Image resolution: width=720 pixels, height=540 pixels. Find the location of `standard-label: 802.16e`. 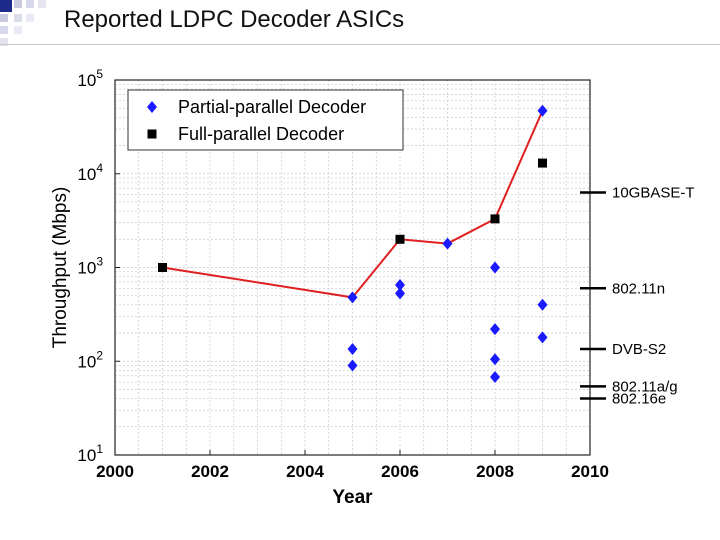

standard-label: 802.16e is located at coordinates (639, 399).